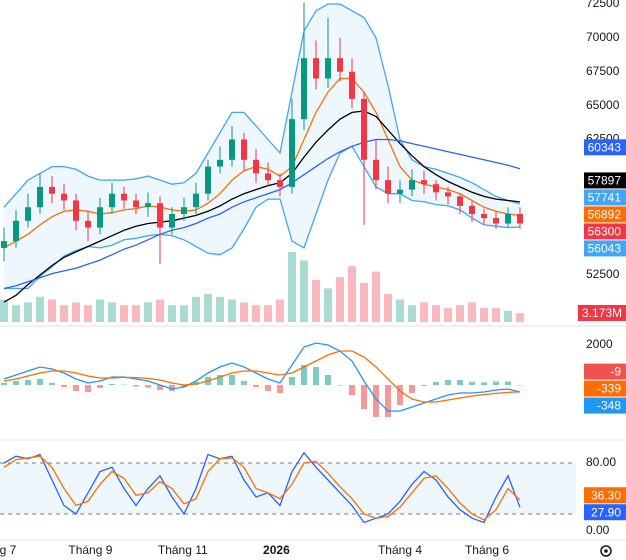  I want to click on y-tick-label: 67500, so click(603, 71).